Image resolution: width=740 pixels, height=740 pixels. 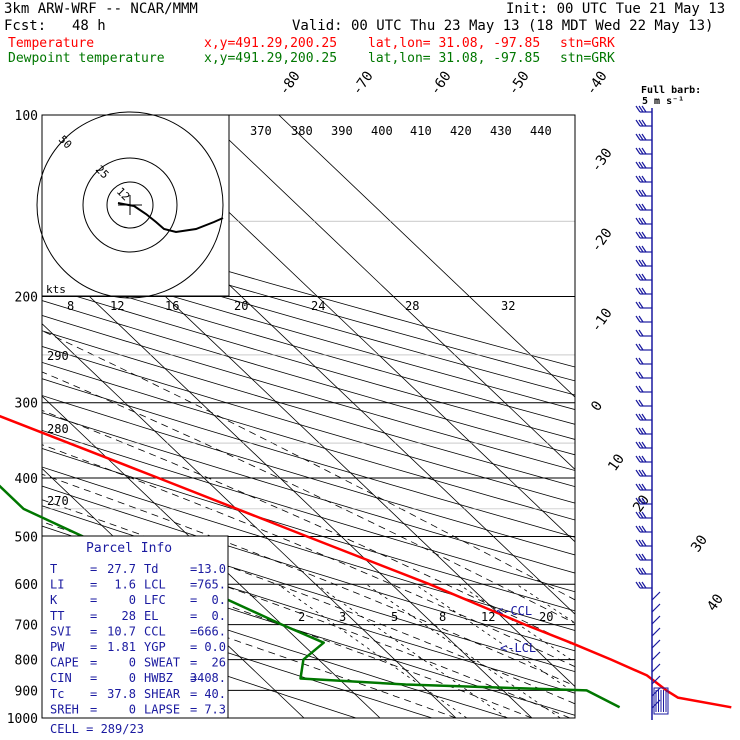 What do you see at coordinates (518, 648) in the screenshot?
I see `lcl-annotation: <-LCL` at bounding box center [518, 648].